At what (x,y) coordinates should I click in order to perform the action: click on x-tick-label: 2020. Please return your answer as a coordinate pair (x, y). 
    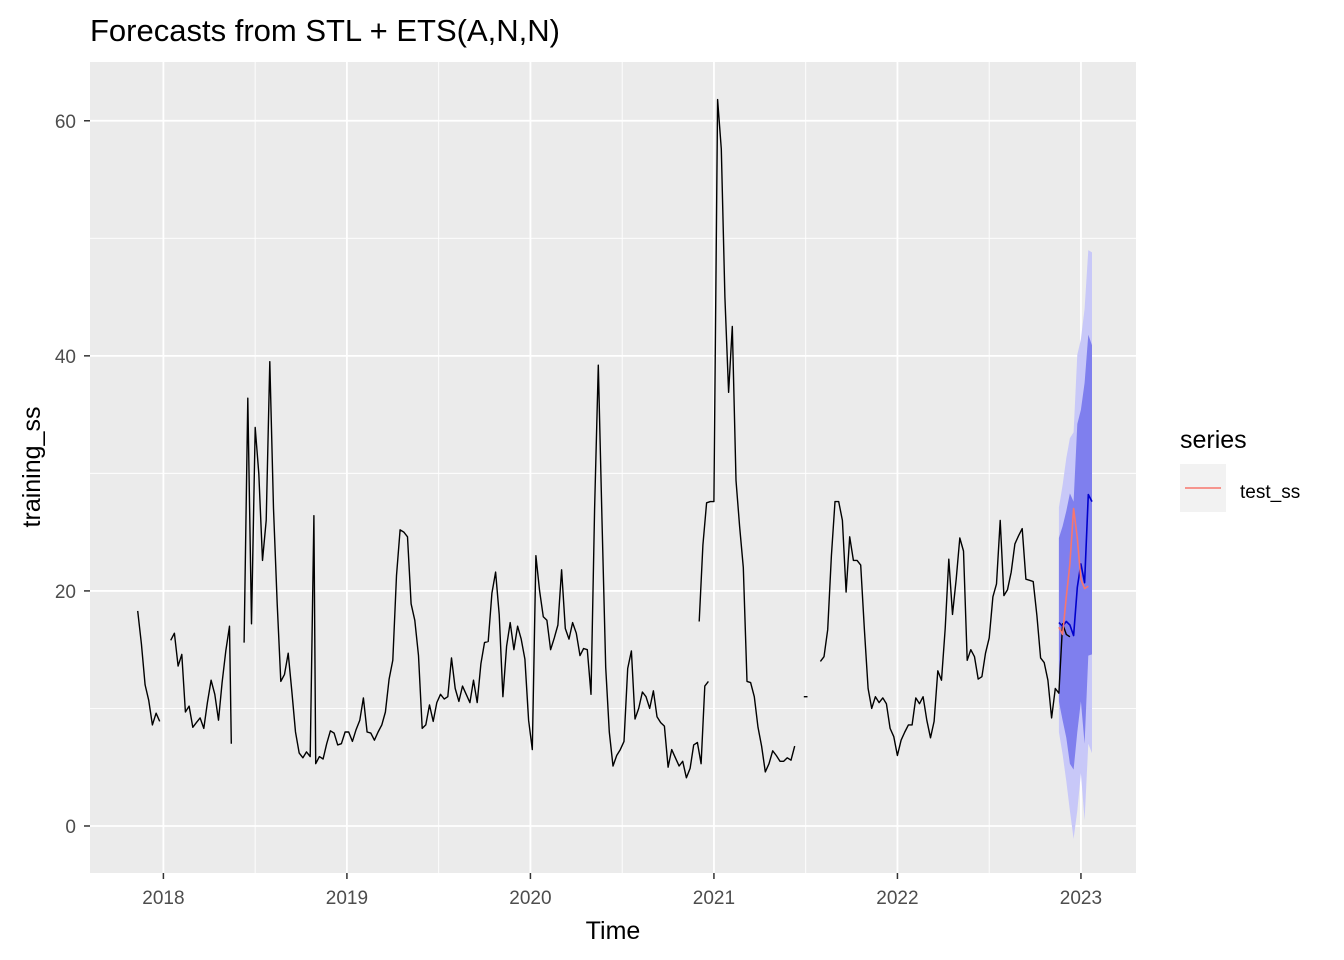
    Looking at the image, I should click on (530, 898).